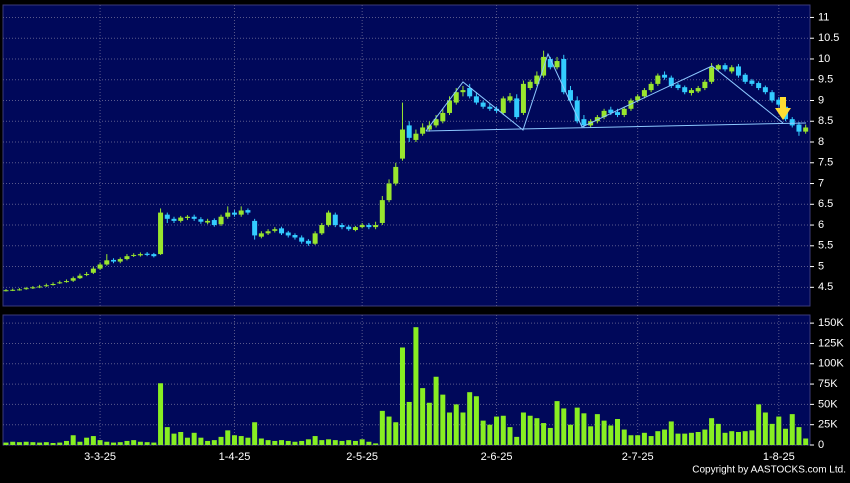 This screenshot has width=850, height=483. Describe the element at coordinates (824, 59) in the screenshot. I see `y-tick-label: 10` at that location.